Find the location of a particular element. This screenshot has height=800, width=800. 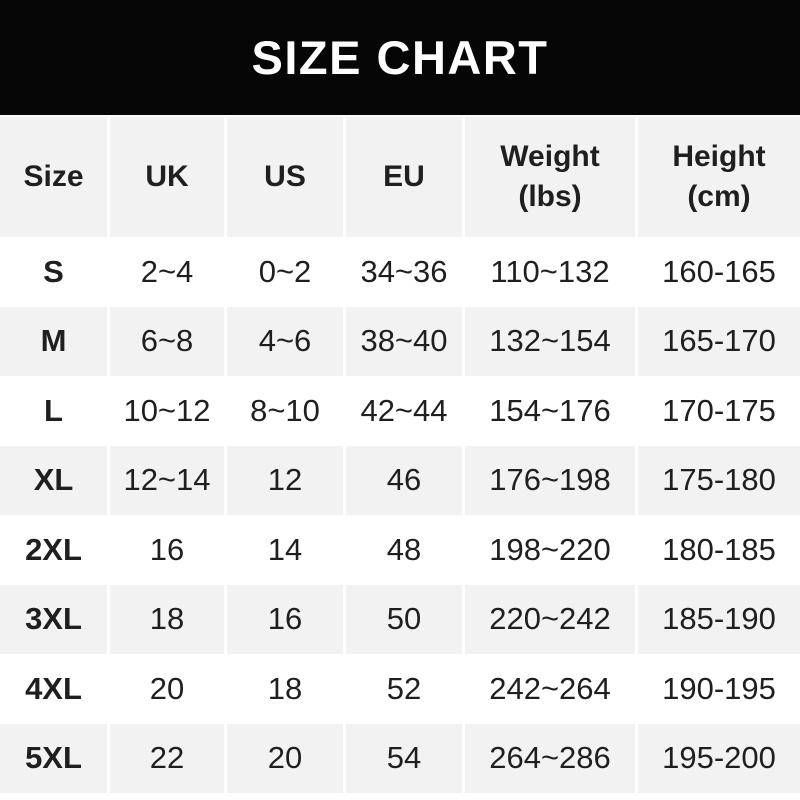

table-cell: 12 is located at coordinates (283, 480).